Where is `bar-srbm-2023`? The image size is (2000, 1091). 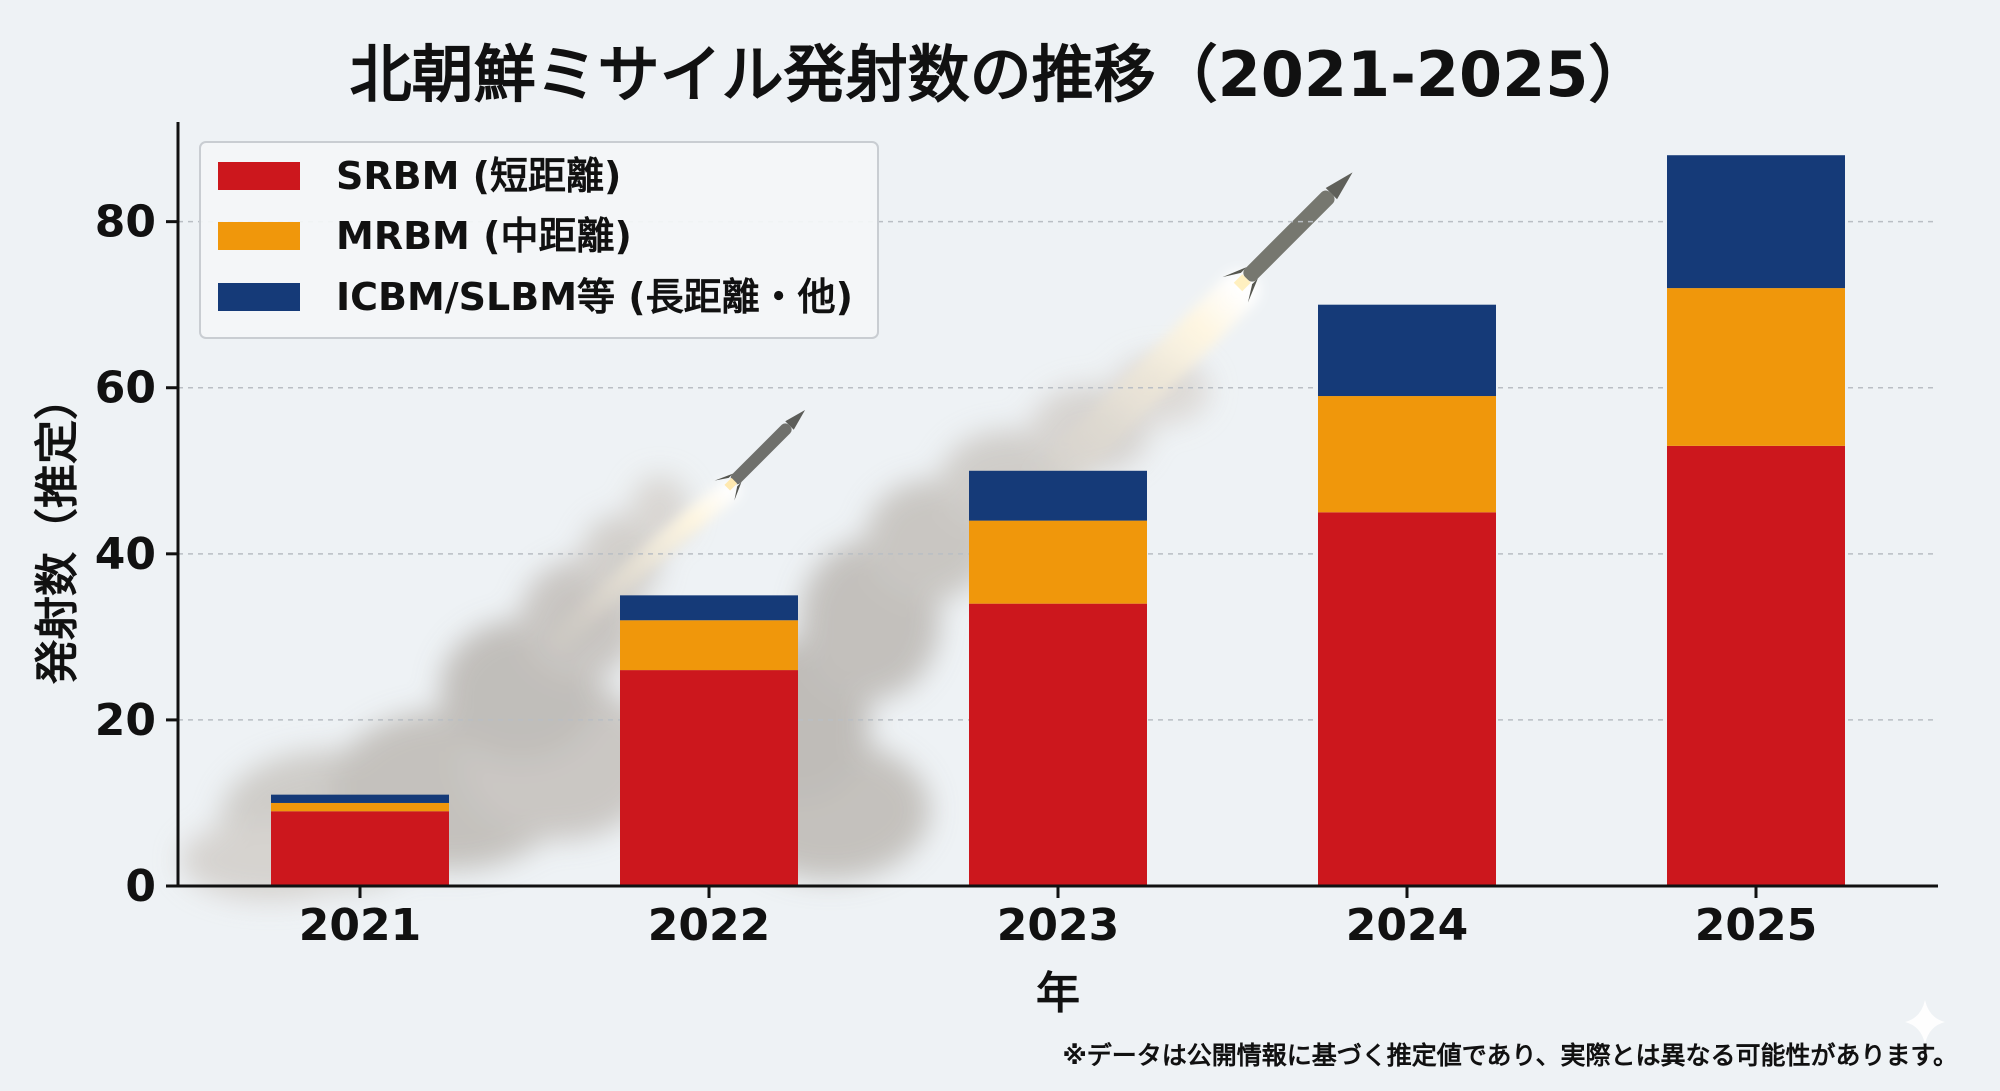 bar-srbm-2023 is located at coordinates (1058, 744).